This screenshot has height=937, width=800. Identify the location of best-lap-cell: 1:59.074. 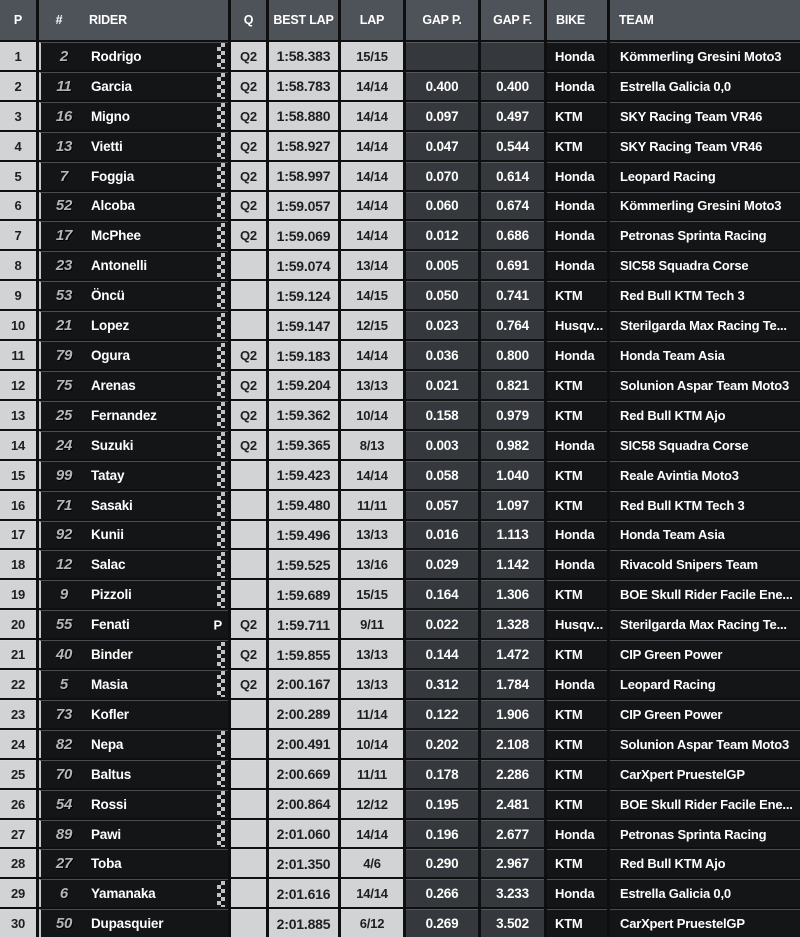
(303, 265).